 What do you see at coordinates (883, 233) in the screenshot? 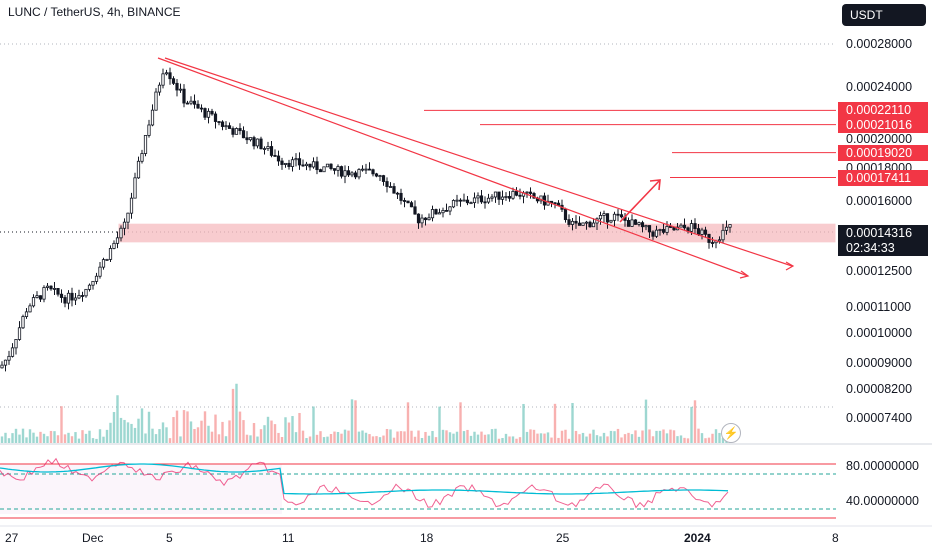
I see `current-price-tag: 0.00014316` at bounding box center [883, 233].